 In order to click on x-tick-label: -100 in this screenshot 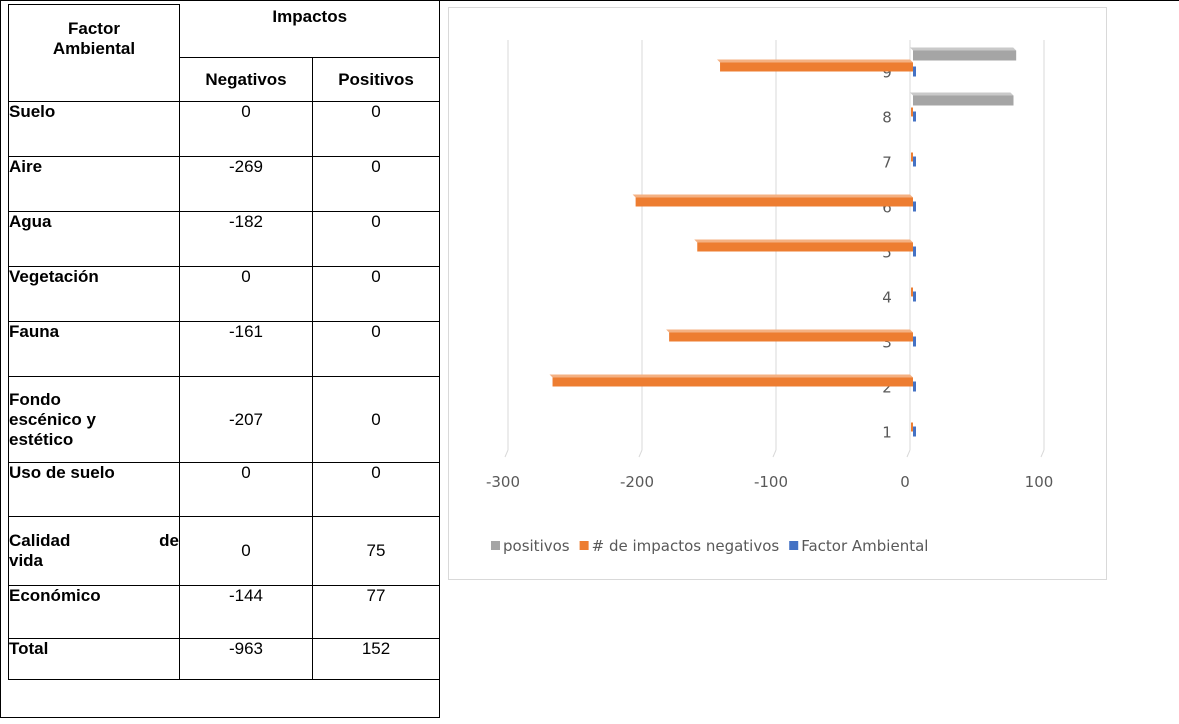, I will do `click(771, 482)`.